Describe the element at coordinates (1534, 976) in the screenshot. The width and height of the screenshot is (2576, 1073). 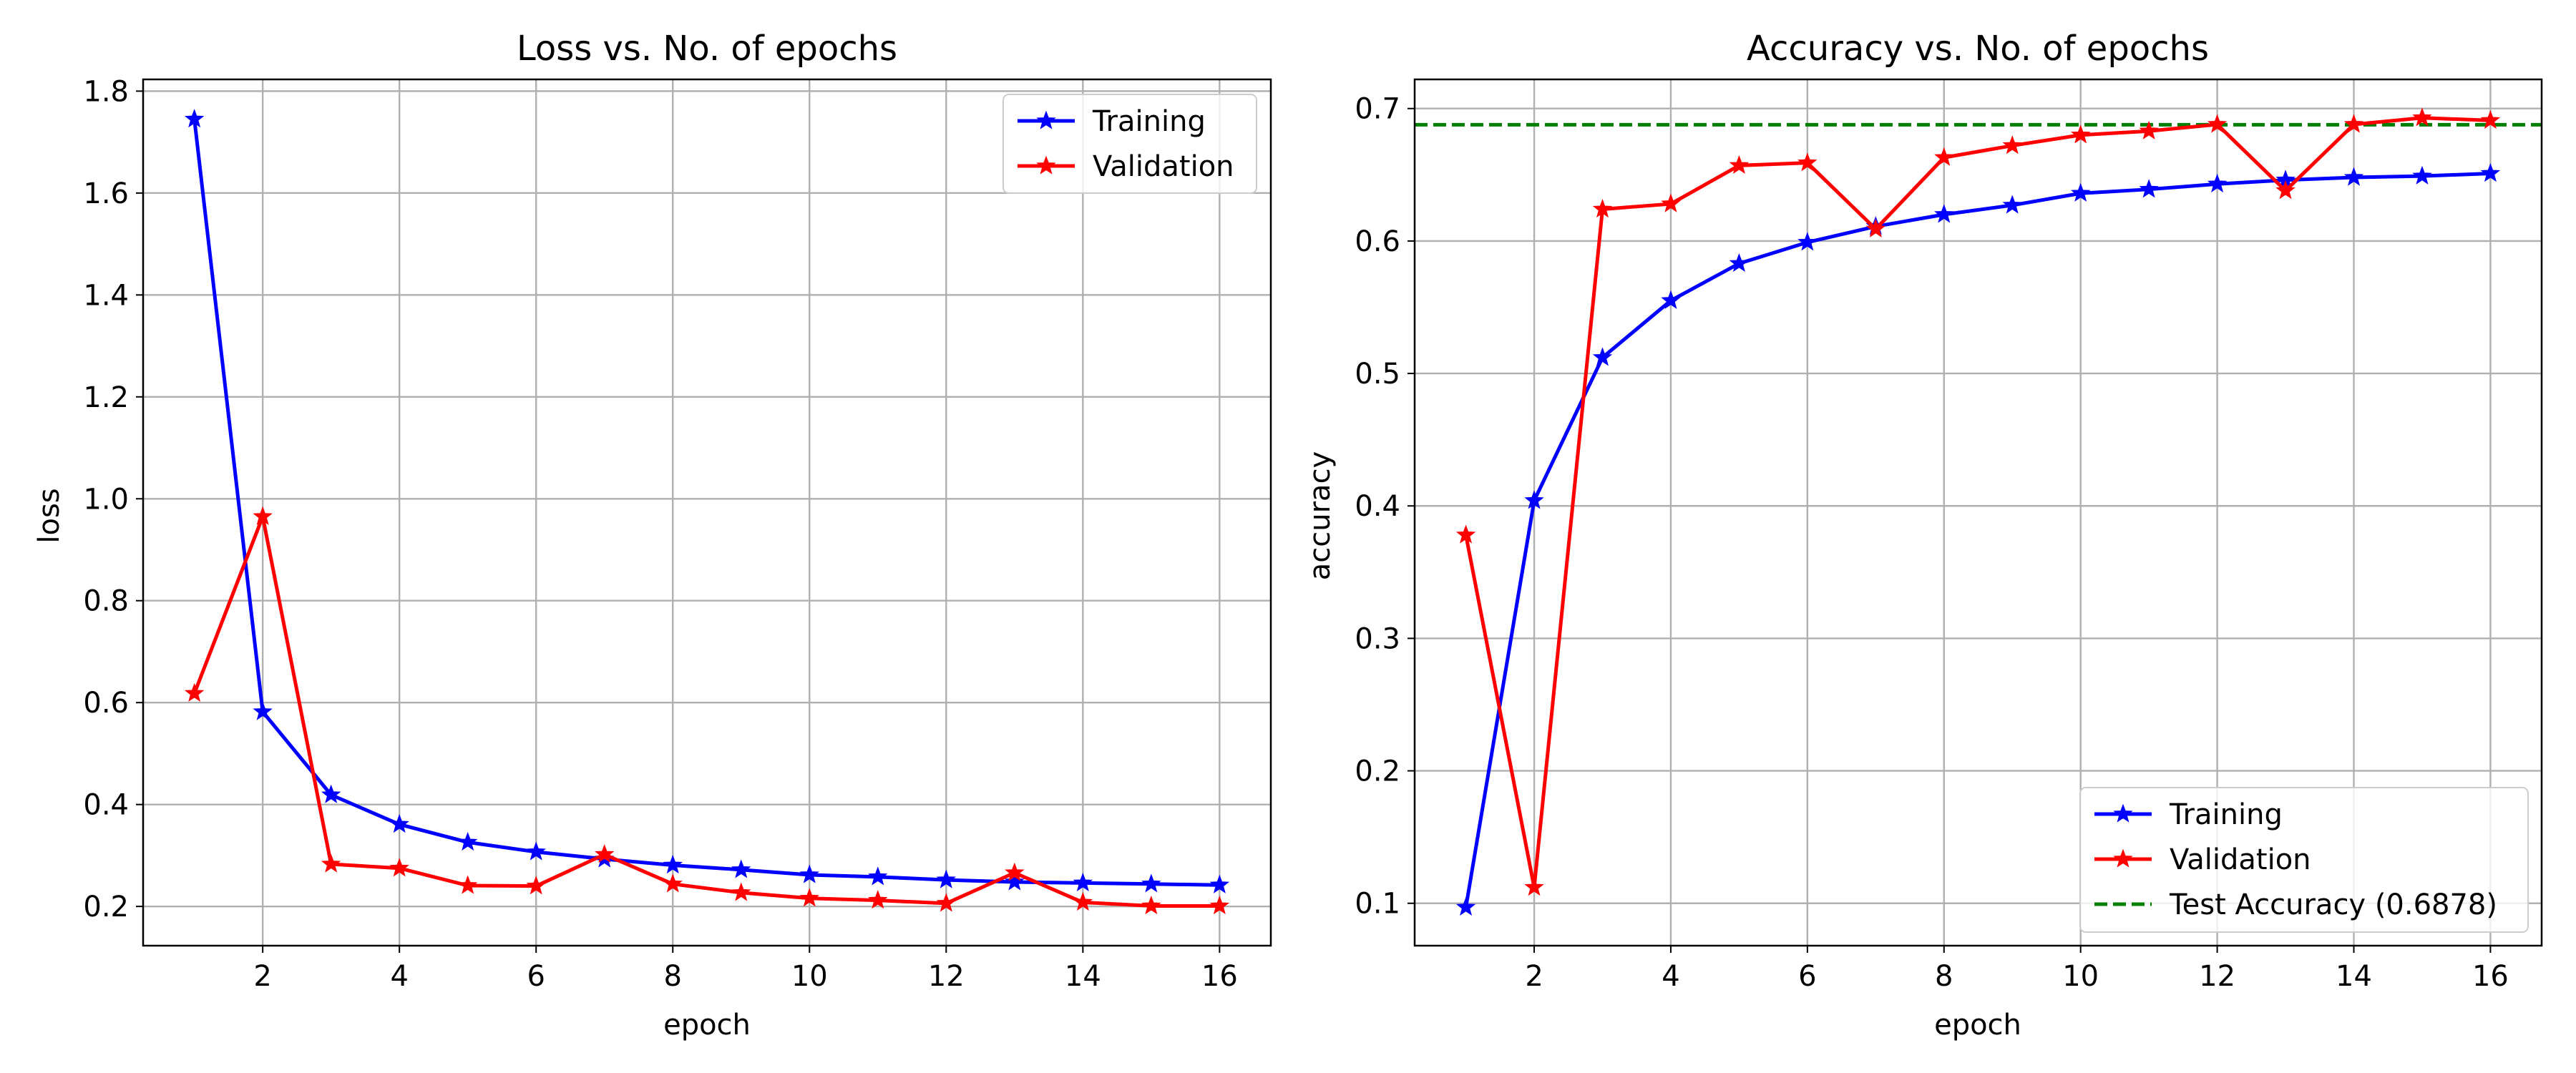
I see `accuracy-x-tick-label: 2` at that location.